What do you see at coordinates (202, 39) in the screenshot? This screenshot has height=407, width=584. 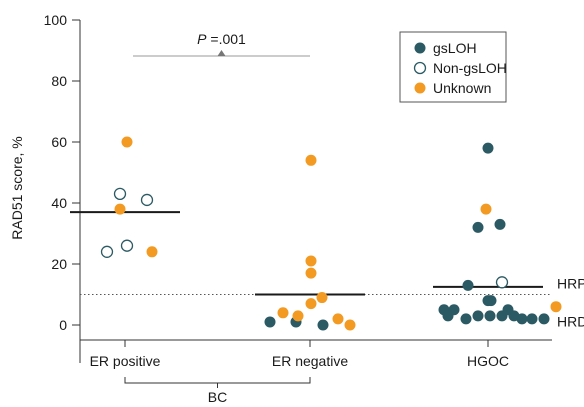 I see `p-value-italic-p: P` at bounding box center [202, 39].